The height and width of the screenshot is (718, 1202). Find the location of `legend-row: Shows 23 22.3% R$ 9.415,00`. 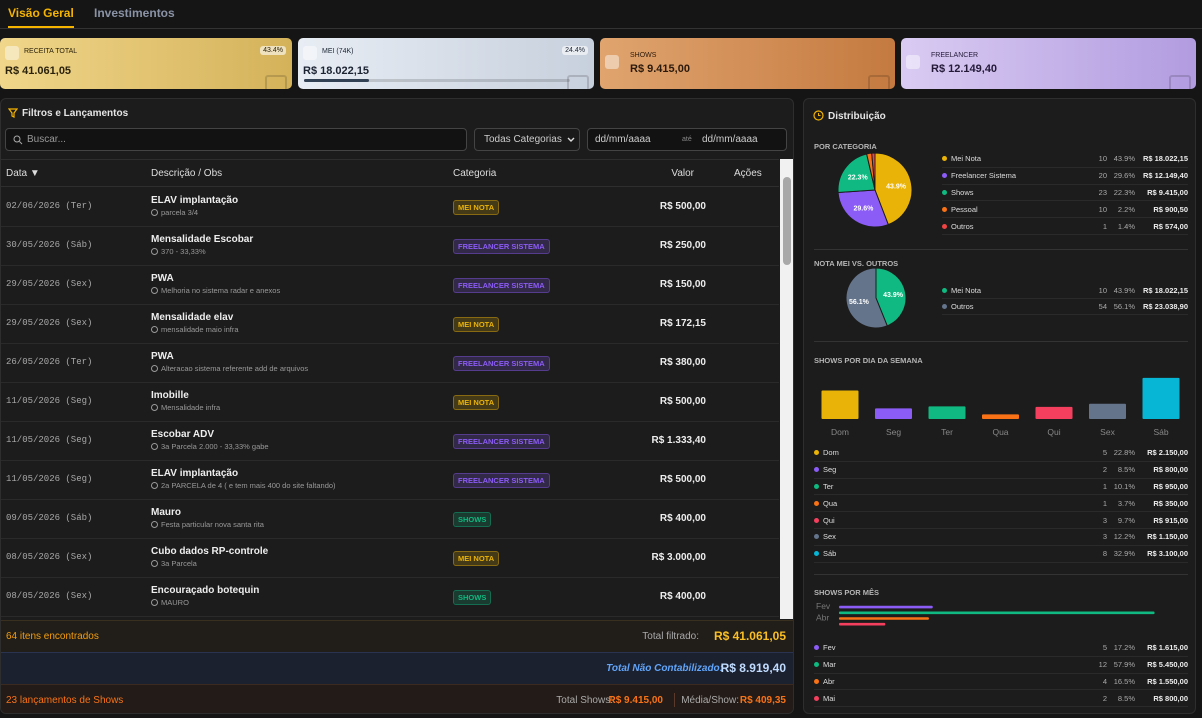

legend-row: Shows 23 22.3% R$ 9.415,00 is located at coordinates (1065, 193).